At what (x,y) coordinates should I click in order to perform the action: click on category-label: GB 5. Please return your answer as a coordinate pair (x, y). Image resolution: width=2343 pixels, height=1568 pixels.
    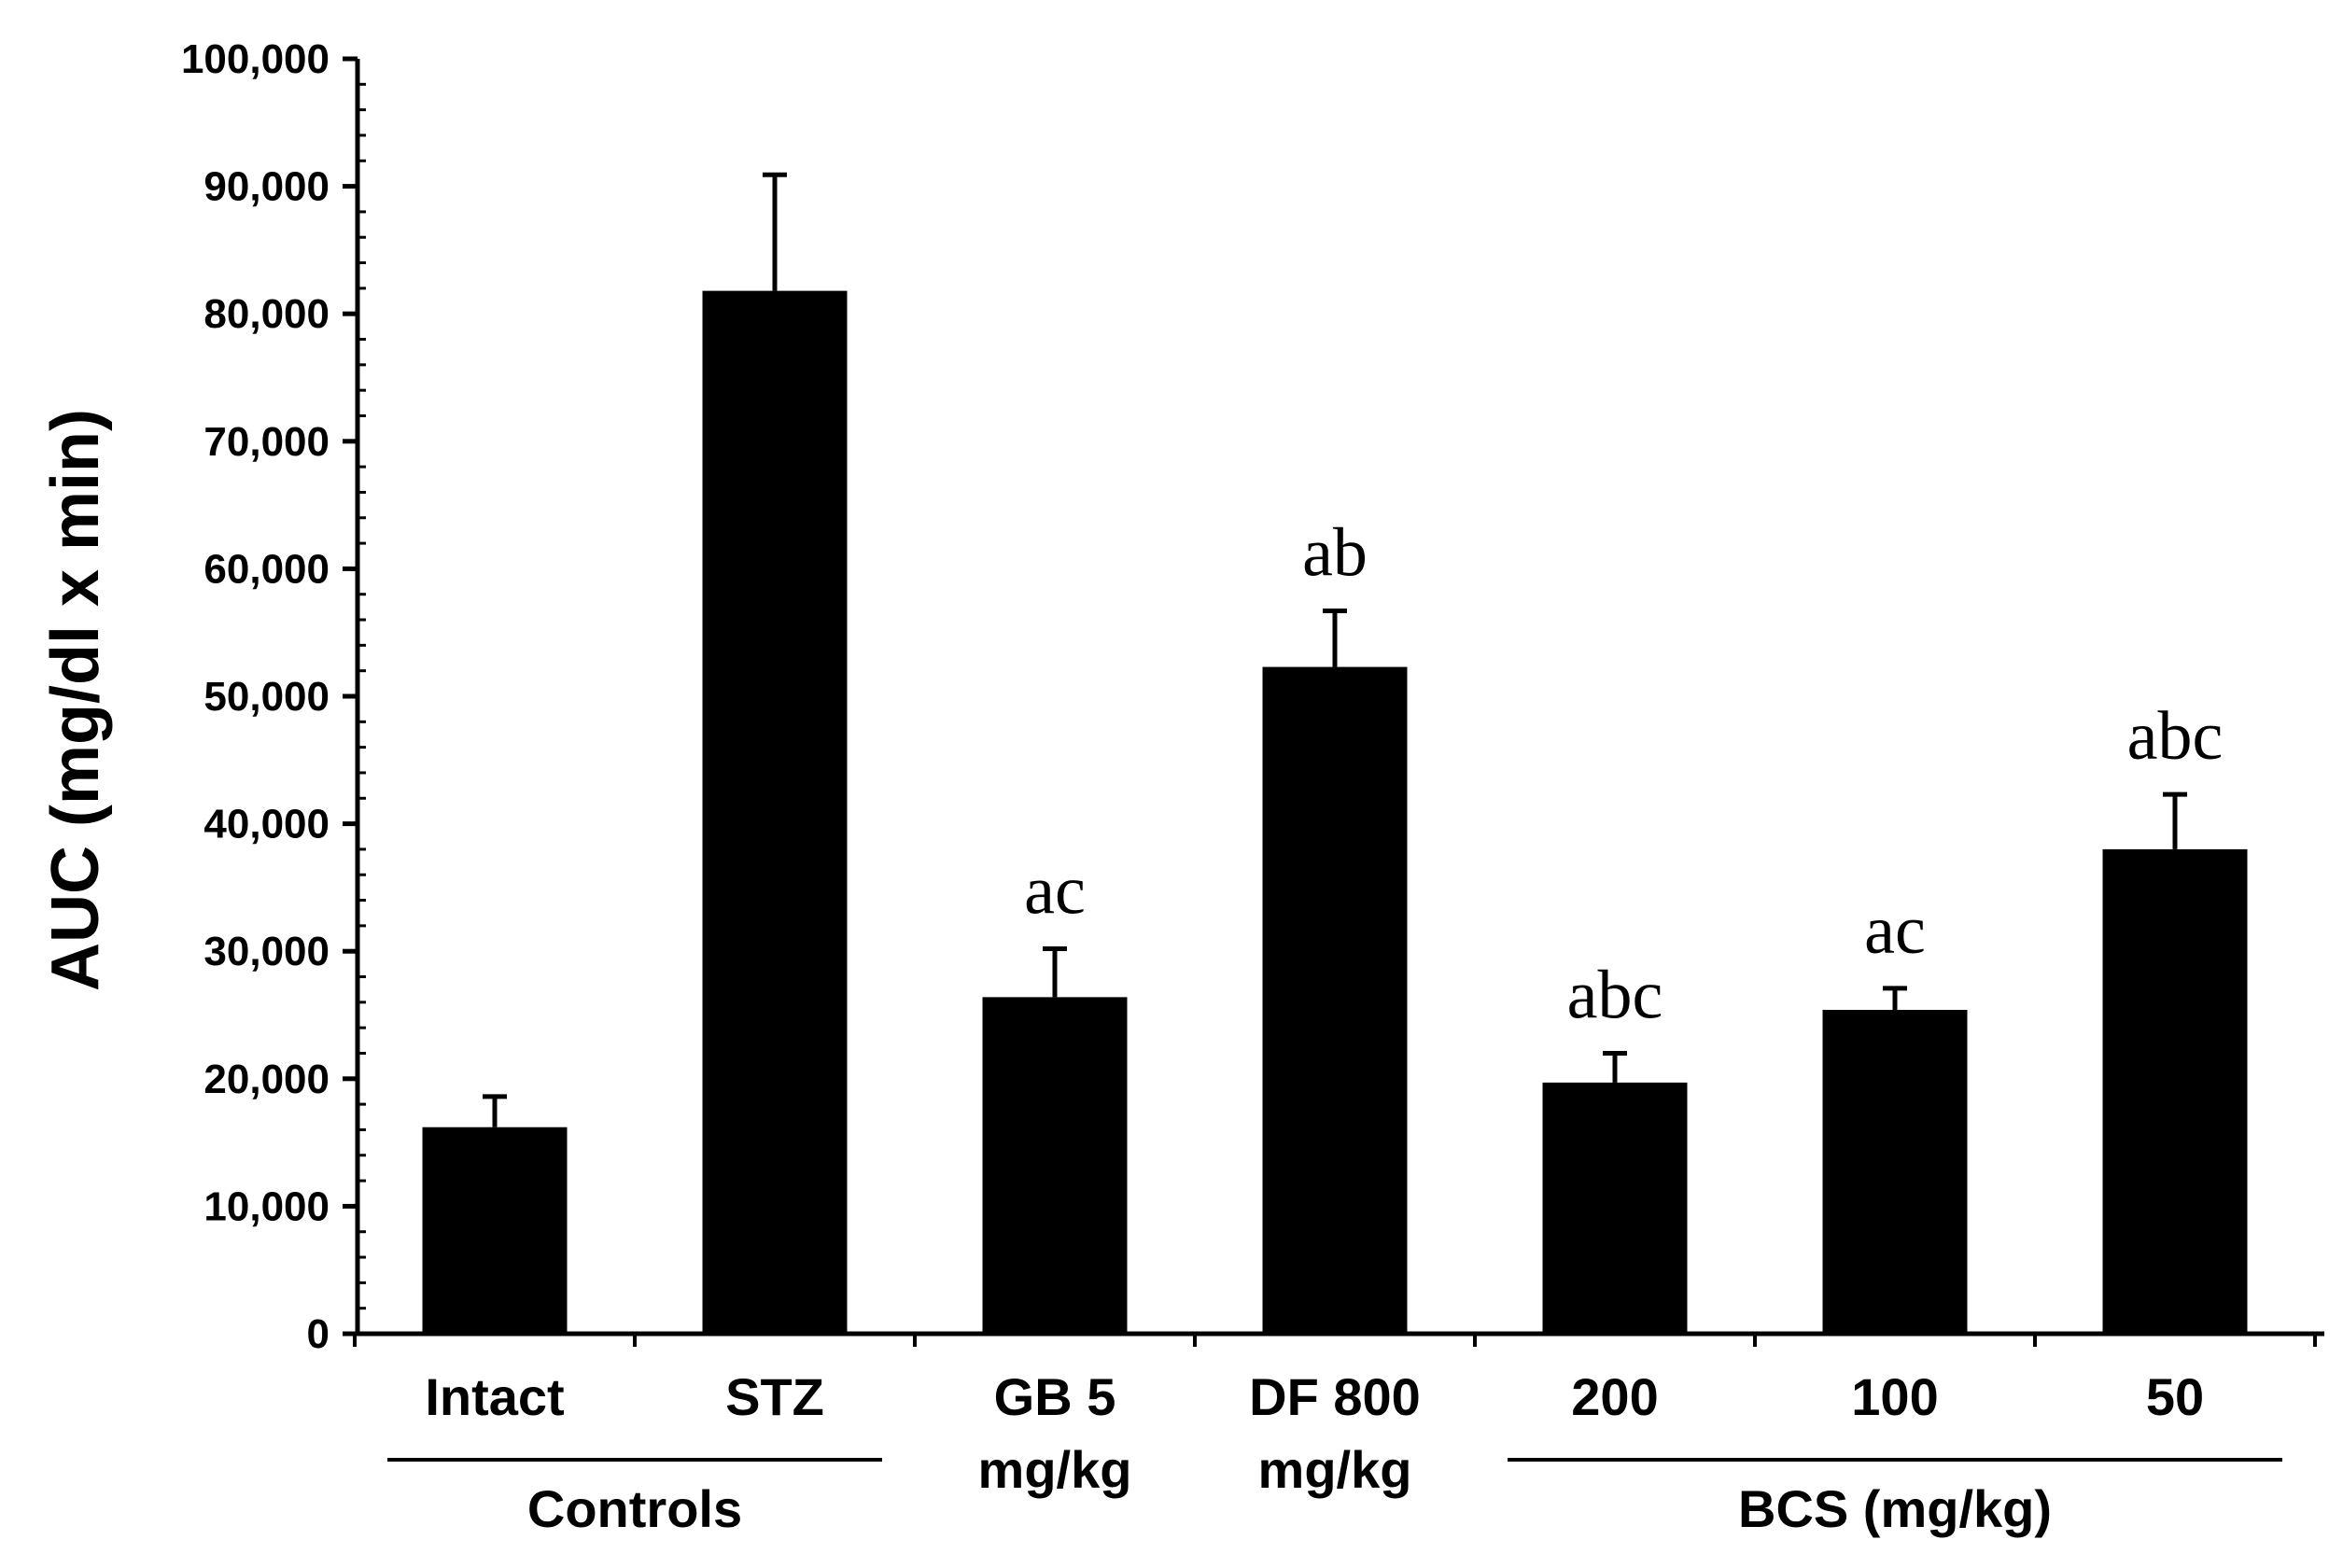
    Looking at the image, I should click on (1055, 1396).